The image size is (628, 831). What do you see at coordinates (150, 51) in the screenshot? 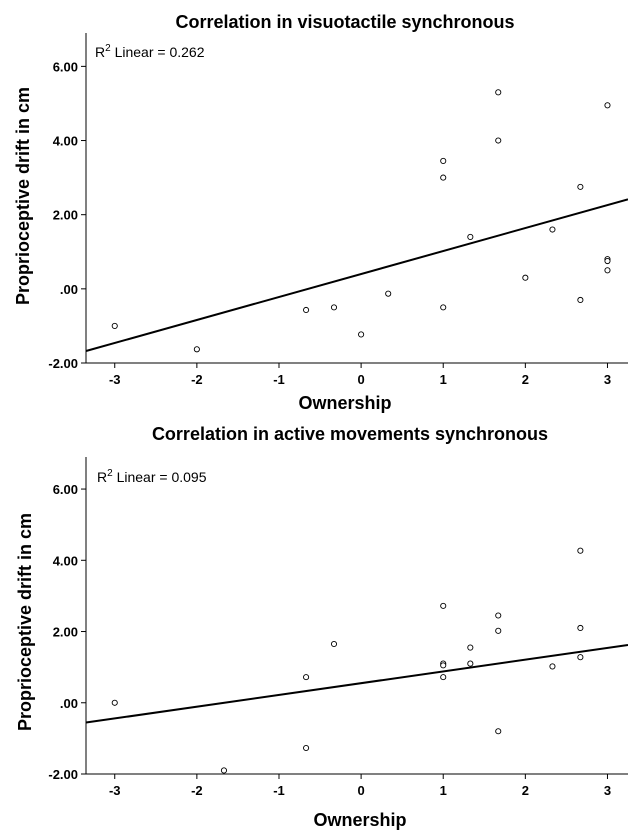
I see `r2-annotation: R2 Linear = 0.262` at bounding box center [150, 51].